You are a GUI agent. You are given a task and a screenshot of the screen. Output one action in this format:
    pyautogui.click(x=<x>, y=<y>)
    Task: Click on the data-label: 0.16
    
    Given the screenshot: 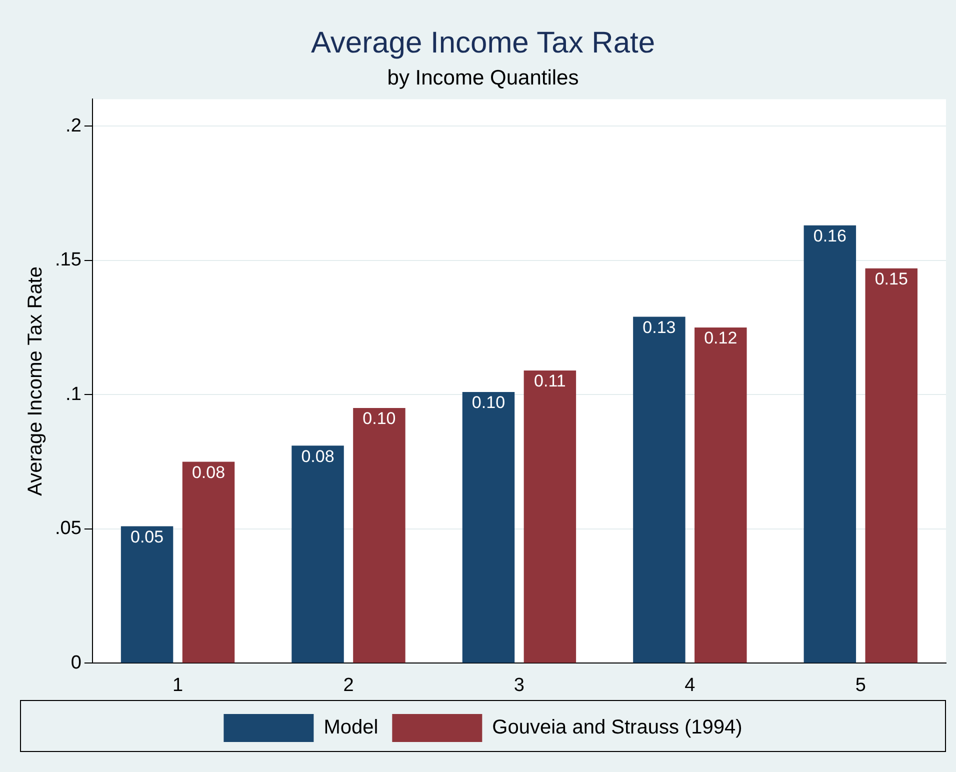 What is the action you would take?
    pyautogui.click(x=829, y=236)
    